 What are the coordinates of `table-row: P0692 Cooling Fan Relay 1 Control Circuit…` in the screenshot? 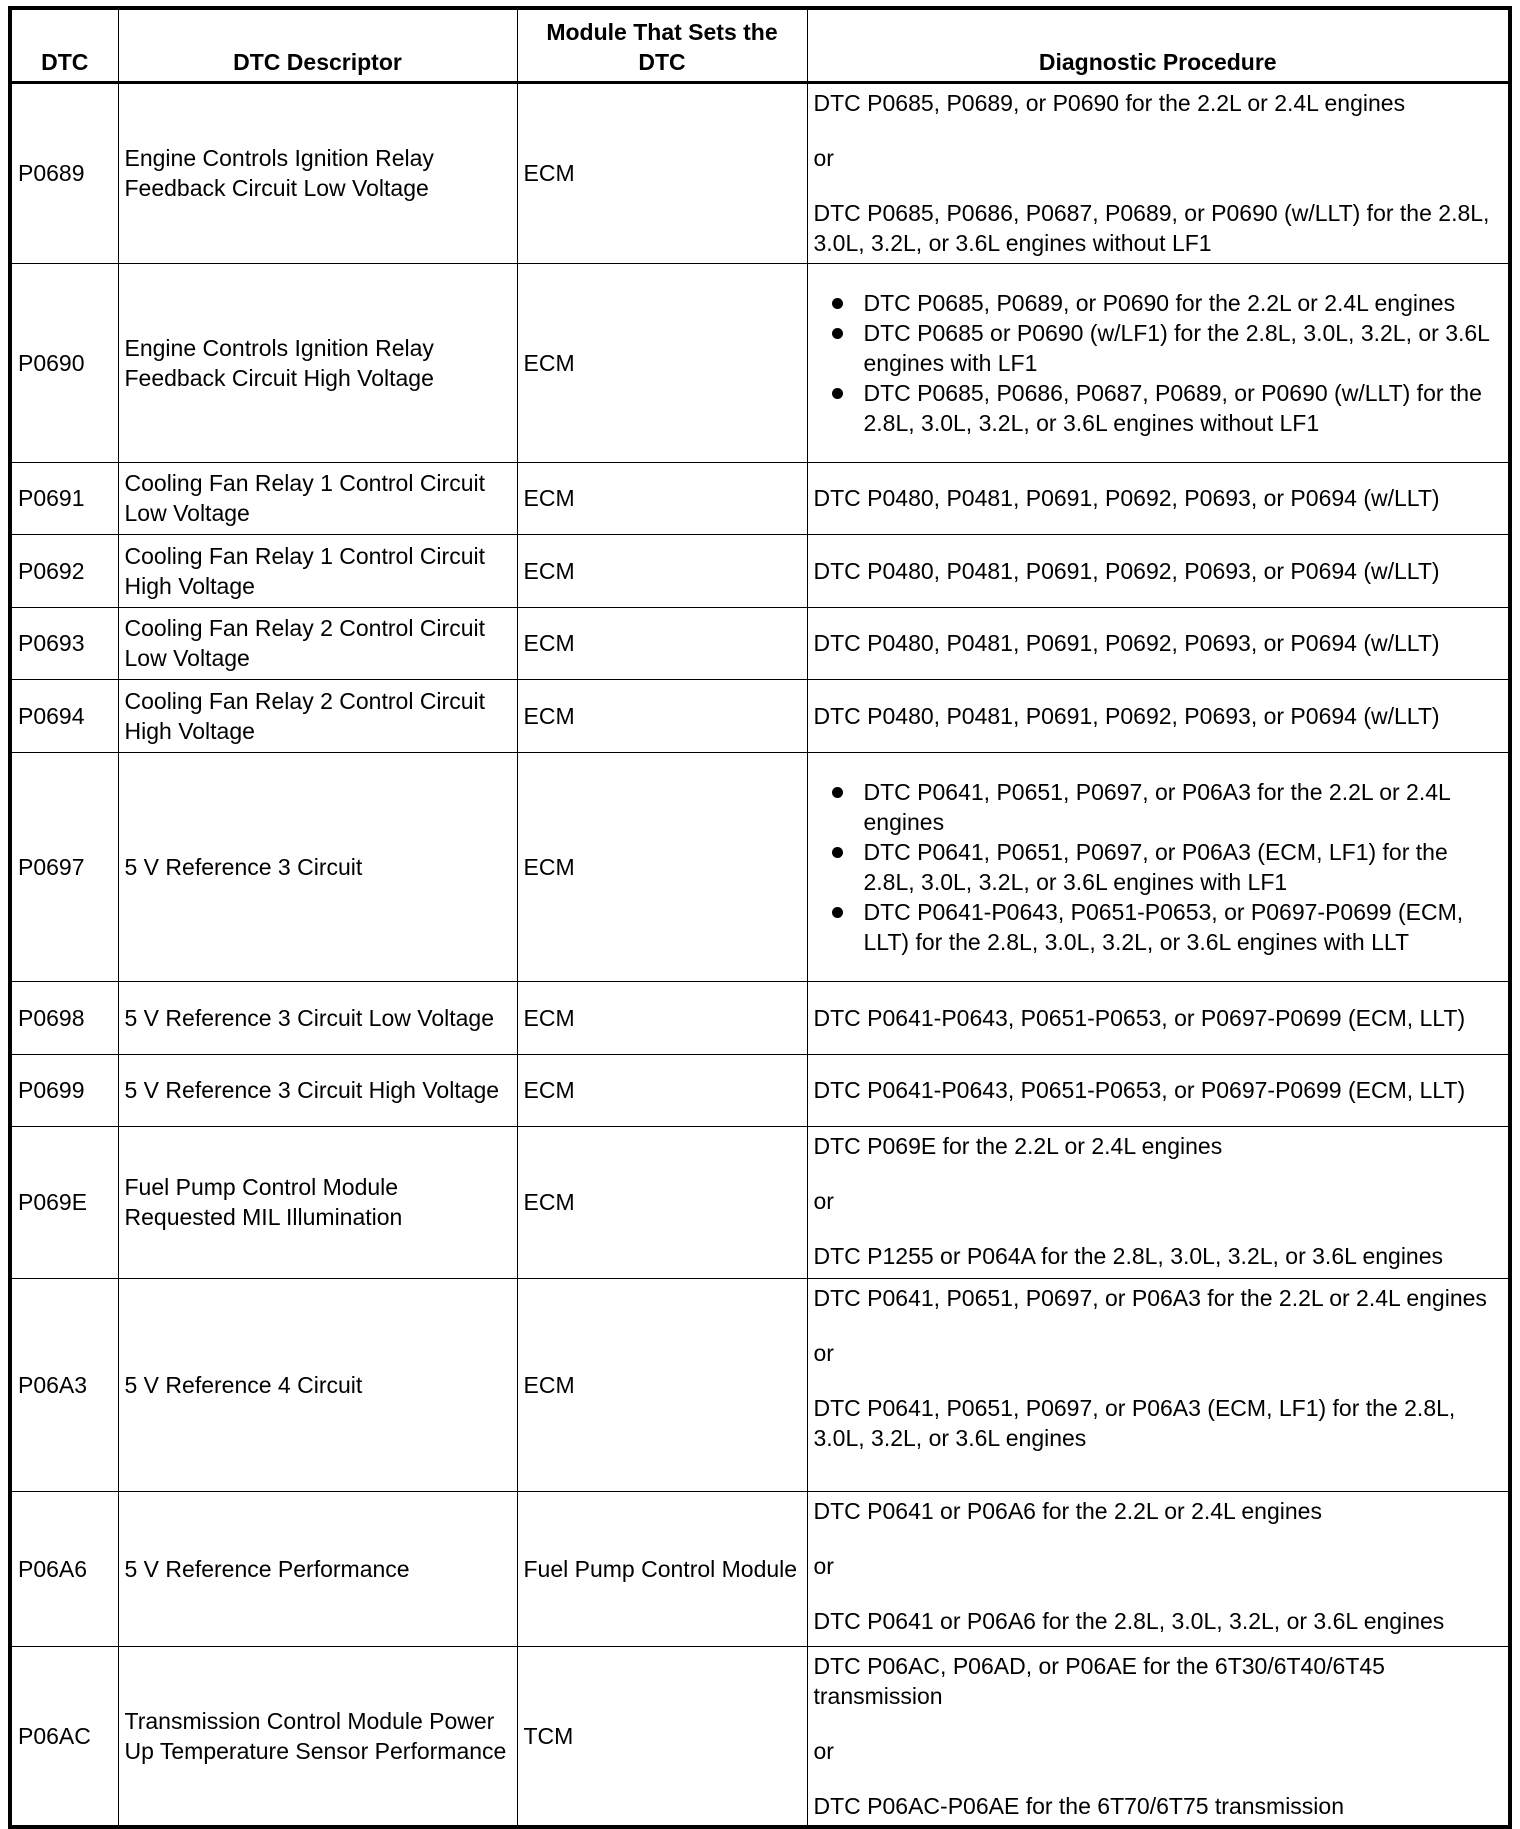 It's located at (760, 570).